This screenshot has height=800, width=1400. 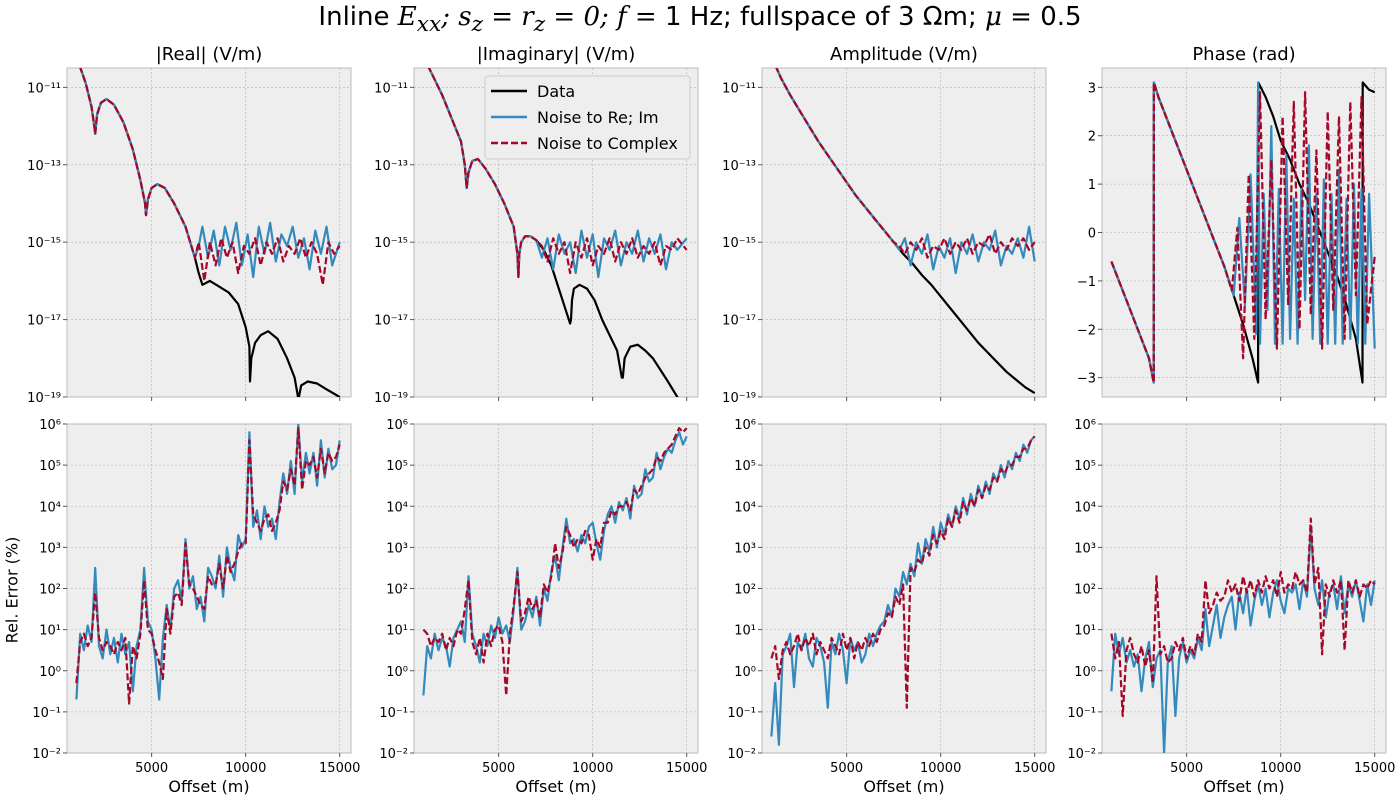 What do you see at coordinates (209, 54) in the screenshot?
I see `panel-title: |Real| (V/m)` at bounding box center [209, 54].